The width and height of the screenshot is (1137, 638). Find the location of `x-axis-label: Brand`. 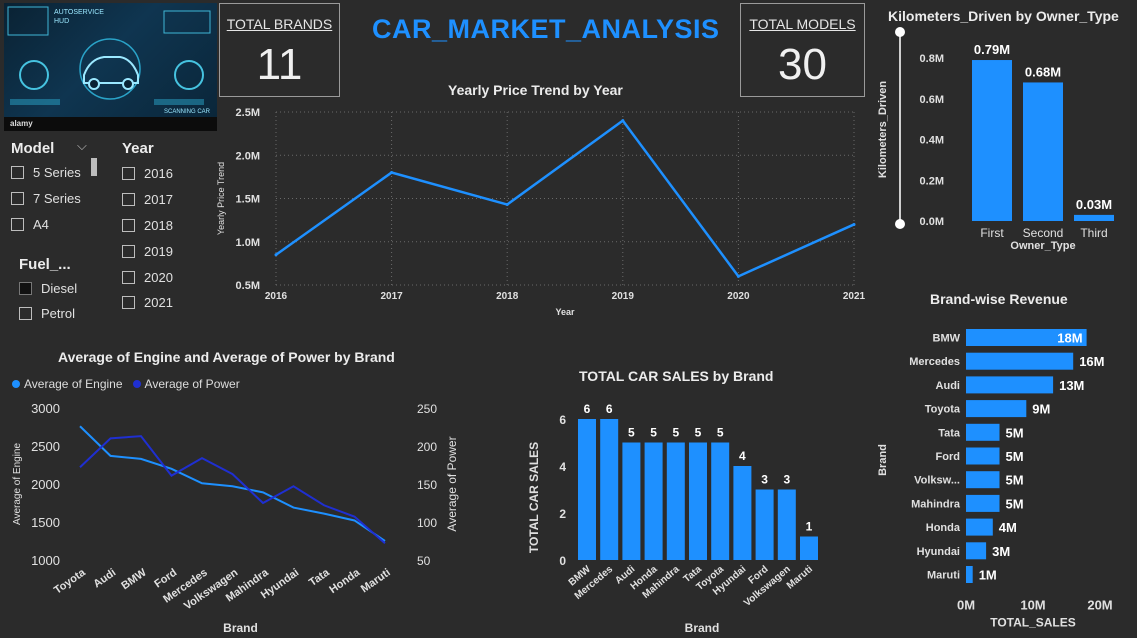

x-axis-label: Brand is located at coordinates (240, 628).